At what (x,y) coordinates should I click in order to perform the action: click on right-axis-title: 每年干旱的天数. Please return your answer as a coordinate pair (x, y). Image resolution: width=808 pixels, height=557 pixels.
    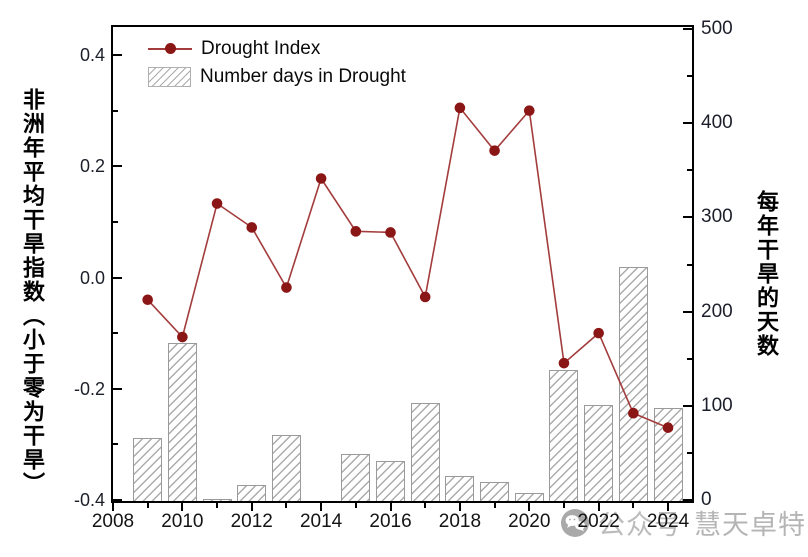
    Looking at the image, I should click on (766, 274).